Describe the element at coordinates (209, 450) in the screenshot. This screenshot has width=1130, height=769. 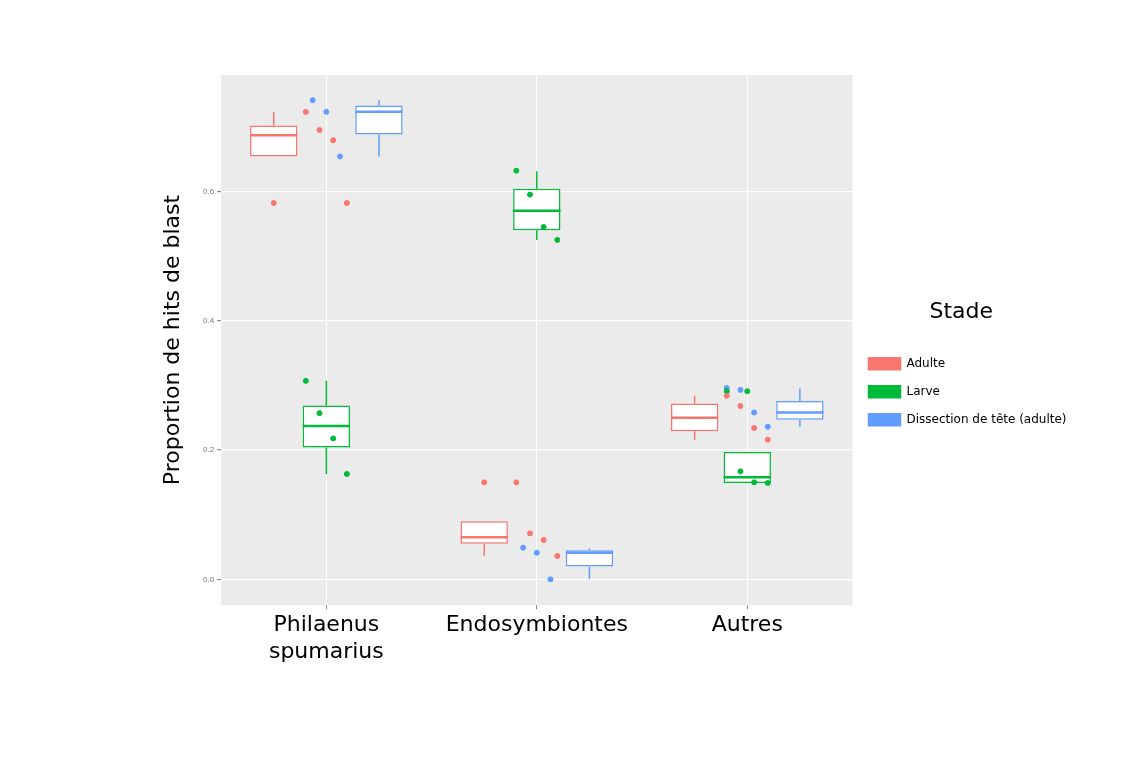
I see `y-tick-label: 0.2` at that location.